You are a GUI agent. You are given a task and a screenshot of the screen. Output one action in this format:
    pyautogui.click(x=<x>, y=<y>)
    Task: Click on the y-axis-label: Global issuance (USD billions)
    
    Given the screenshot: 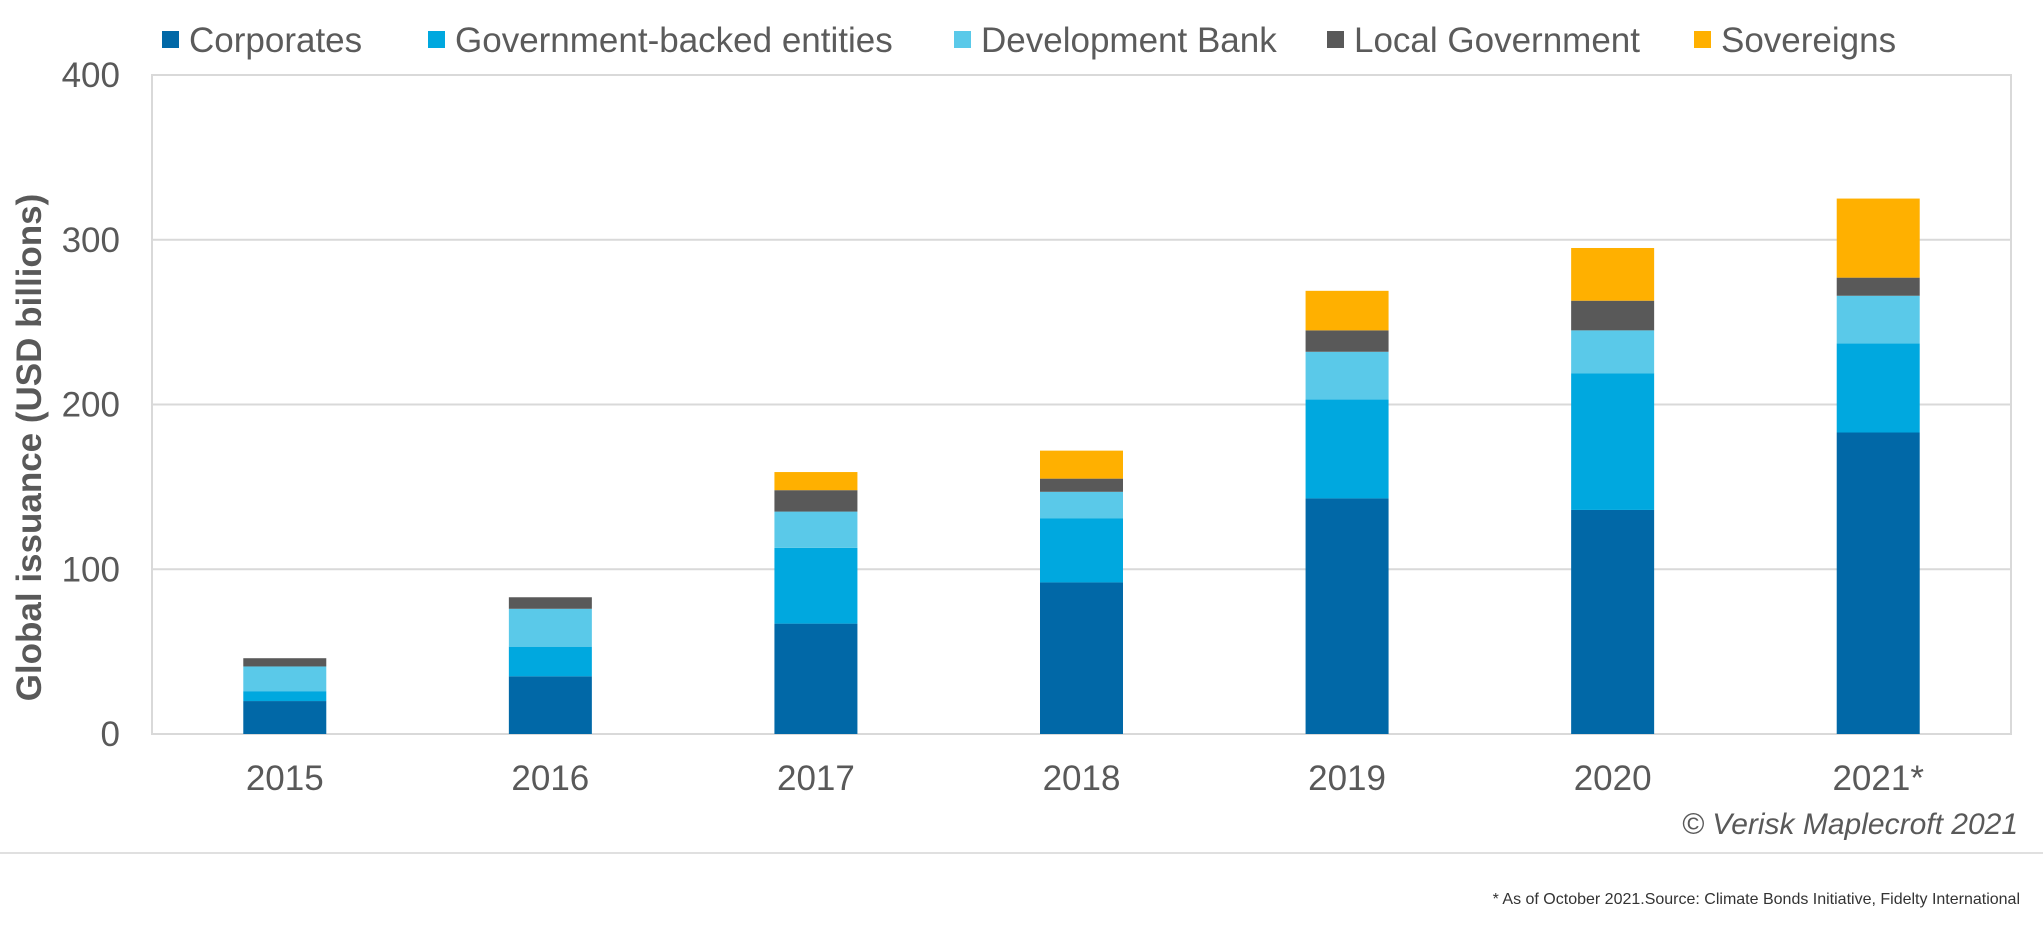 What is the action you would take?
    pyautogui.click(x=29, y=448)
    